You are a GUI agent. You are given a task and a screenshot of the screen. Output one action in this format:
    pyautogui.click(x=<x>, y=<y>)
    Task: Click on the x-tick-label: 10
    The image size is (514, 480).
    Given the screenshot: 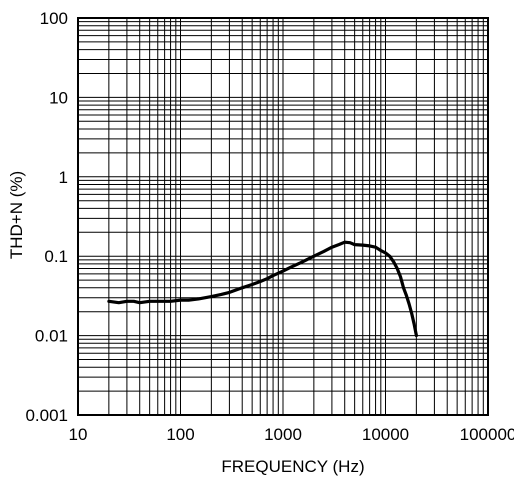 What is the action you would take?
    pyautogui.click(x=78, y=434)
    